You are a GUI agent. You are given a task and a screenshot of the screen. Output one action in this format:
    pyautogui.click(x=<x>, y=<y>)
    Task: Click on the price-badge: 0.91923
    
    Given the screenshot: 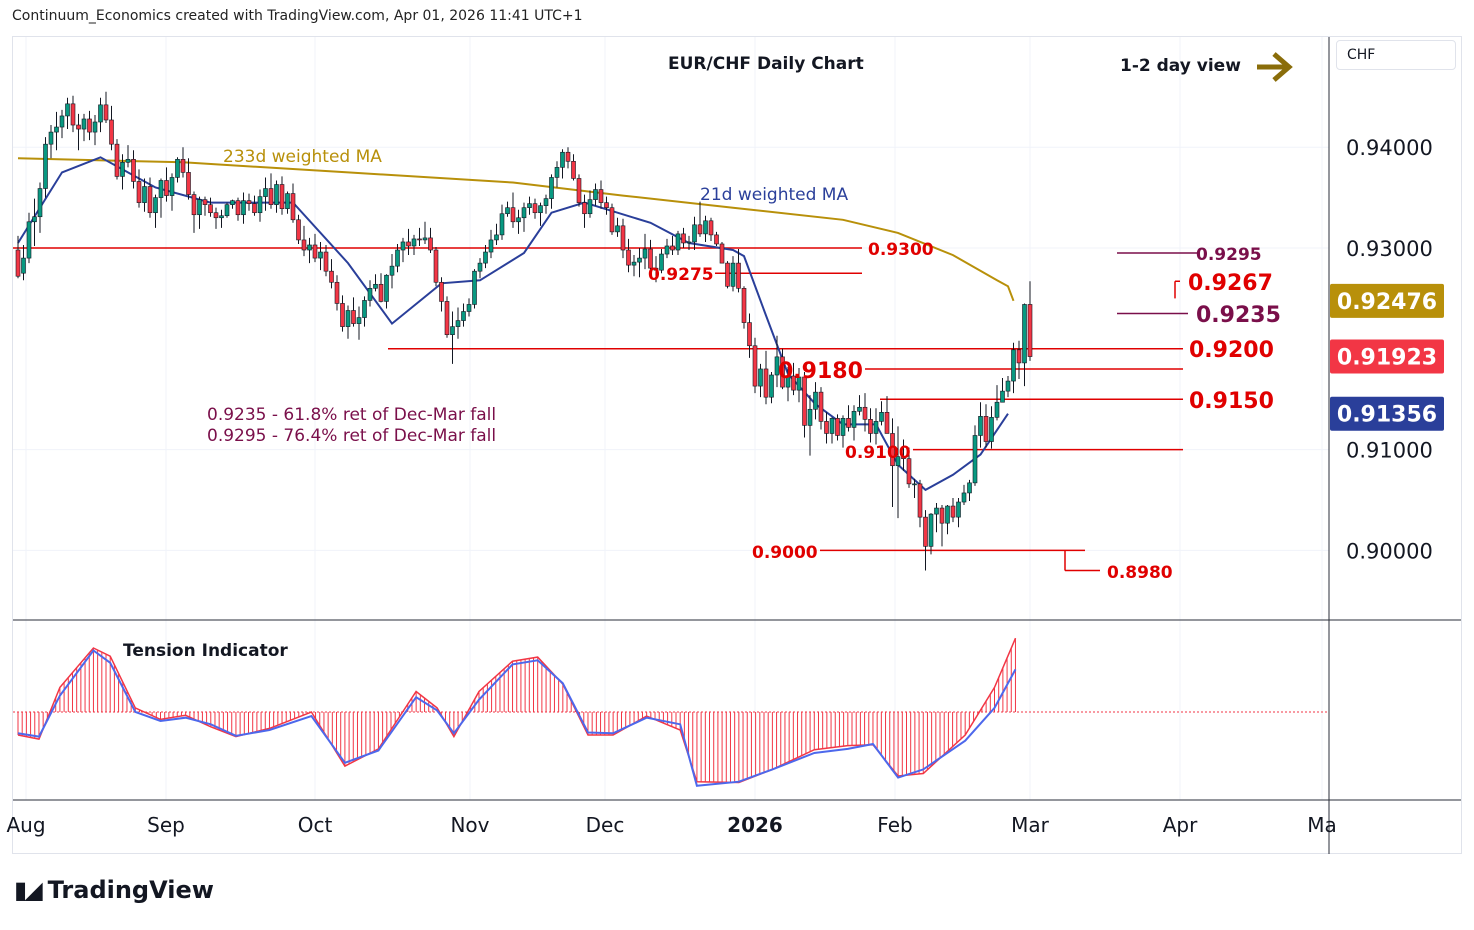 What is the action you would take?
    pyautogui.click(x=1387, y=356)
    